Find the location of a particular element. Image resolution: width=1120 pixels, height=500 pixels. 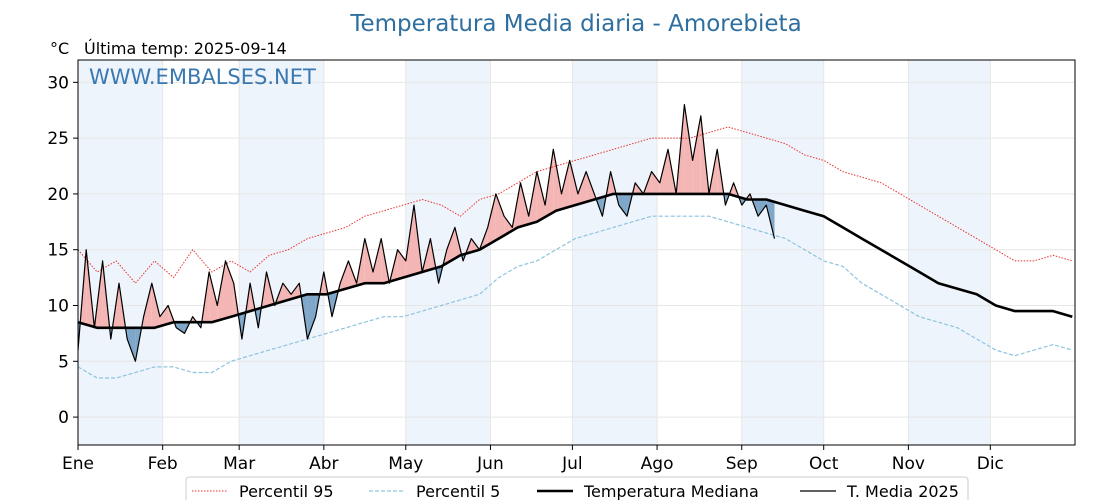

legend-box is located at coordinates (577, 488).